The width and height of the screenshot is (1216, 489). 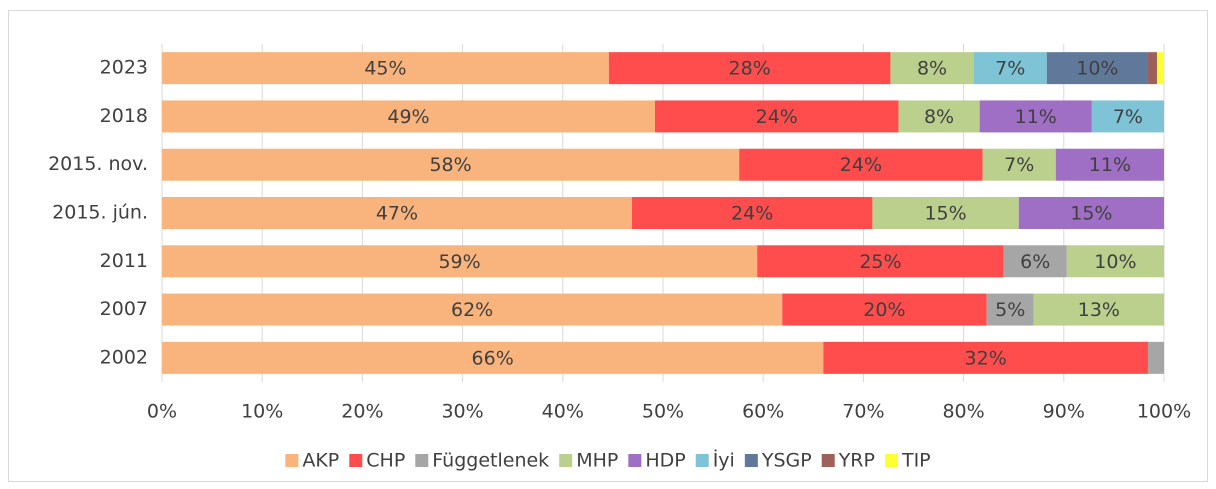 I want to click on data-label: 20%, so click(x=884, y=310).